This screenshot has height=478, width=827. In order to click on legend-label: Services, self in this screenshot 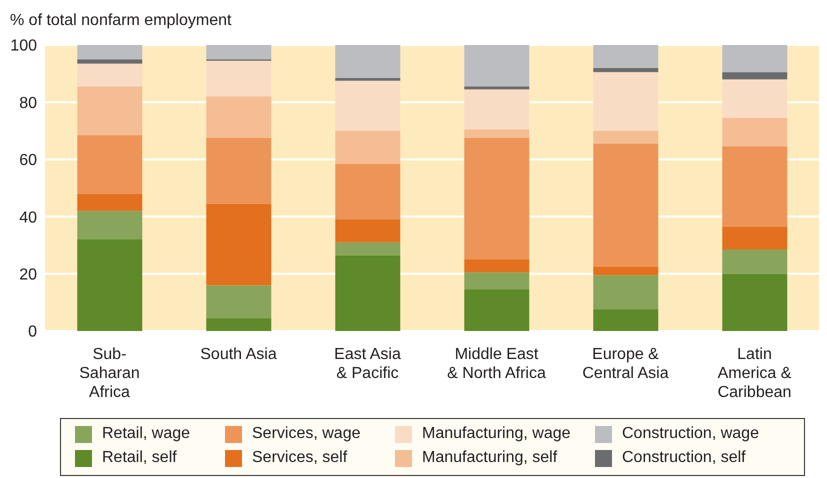, I will do `click(300, 458)`.